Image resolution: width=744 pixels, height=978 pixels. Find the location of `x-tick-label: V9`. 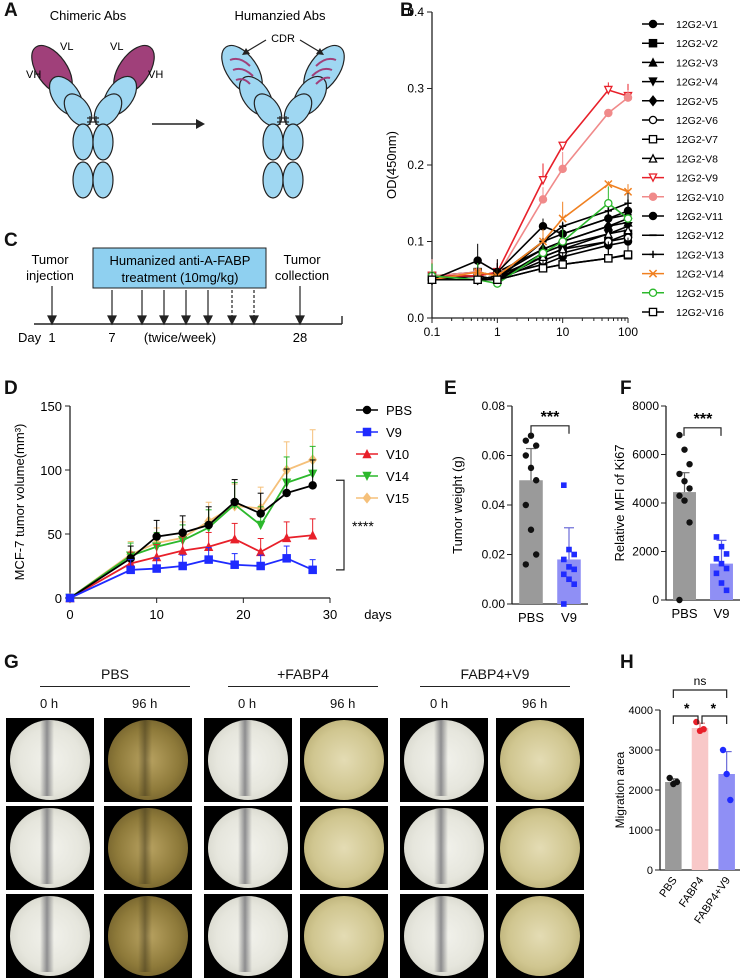

x-tick-label: V9 is located at coordinates (569, 617).